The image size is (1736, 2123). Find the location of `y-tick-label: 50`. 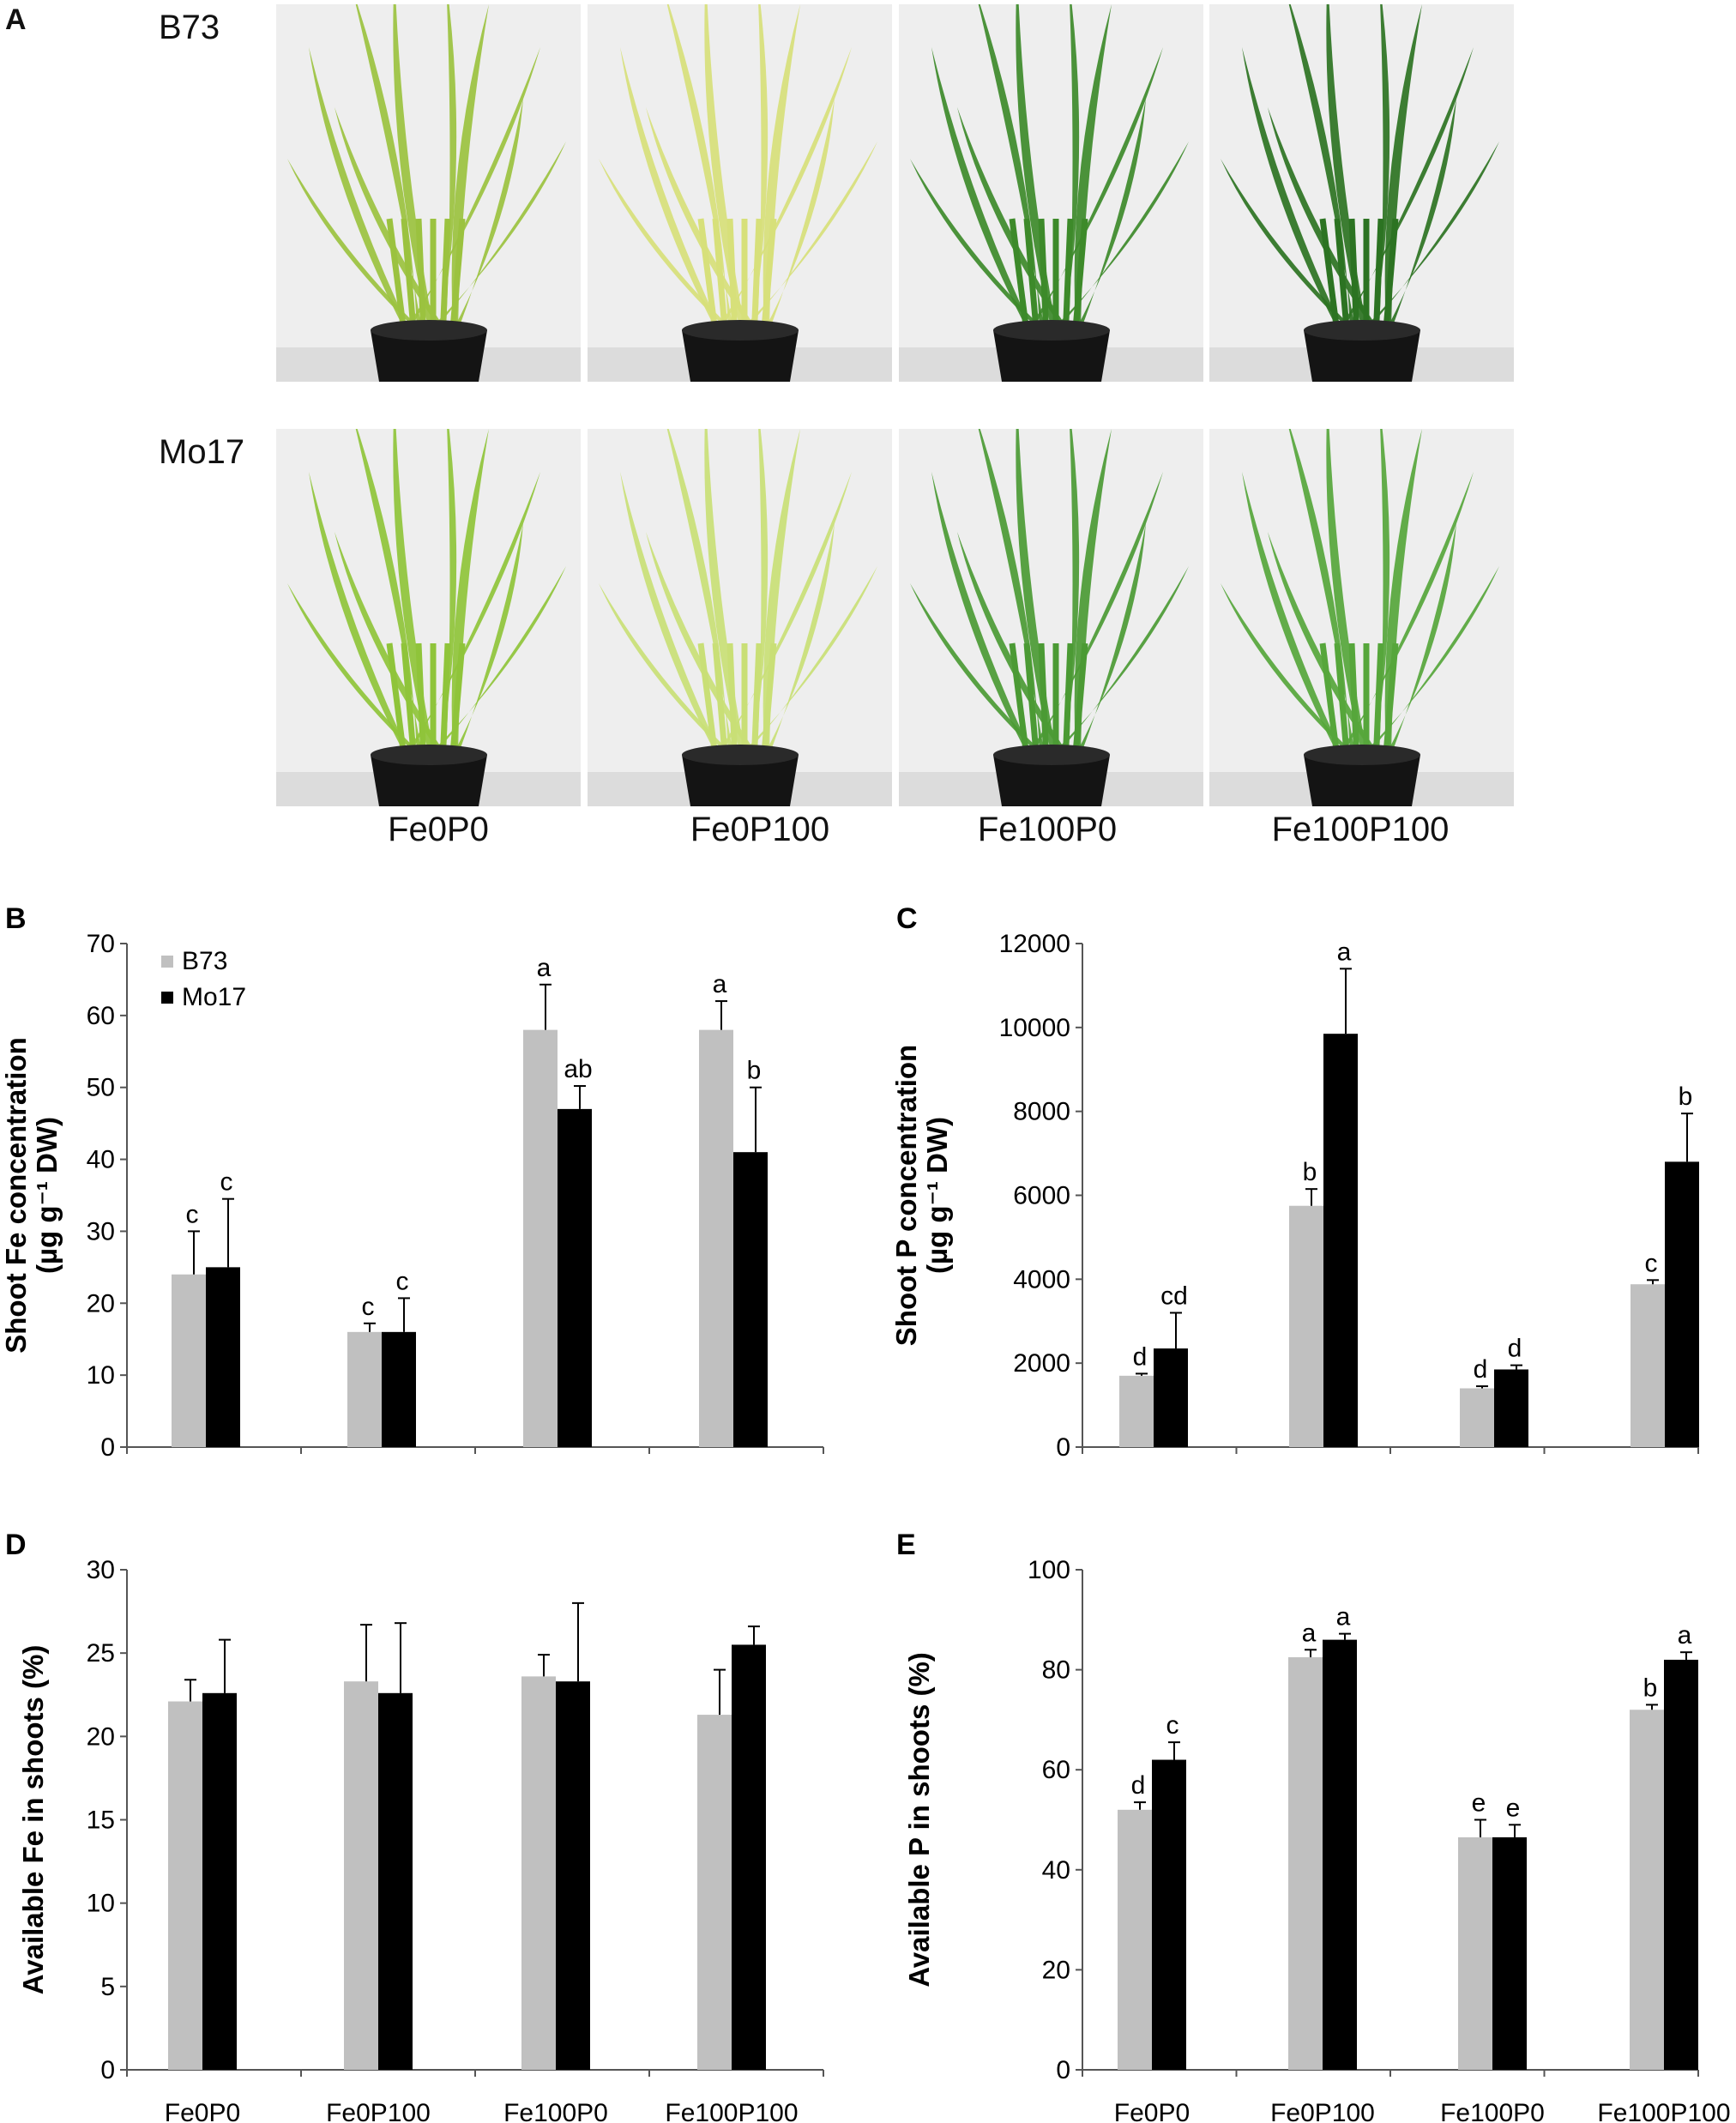

y-tick-label: 50 is located at coordinates (101, 1088).